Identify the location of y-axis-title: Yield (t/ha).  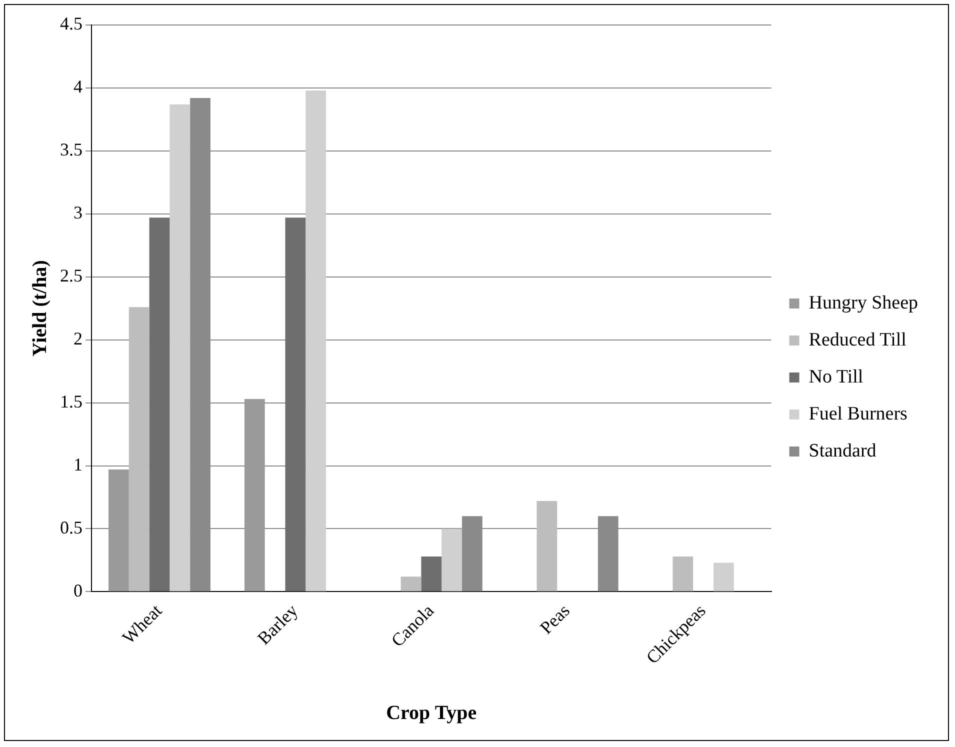
(40, 308).